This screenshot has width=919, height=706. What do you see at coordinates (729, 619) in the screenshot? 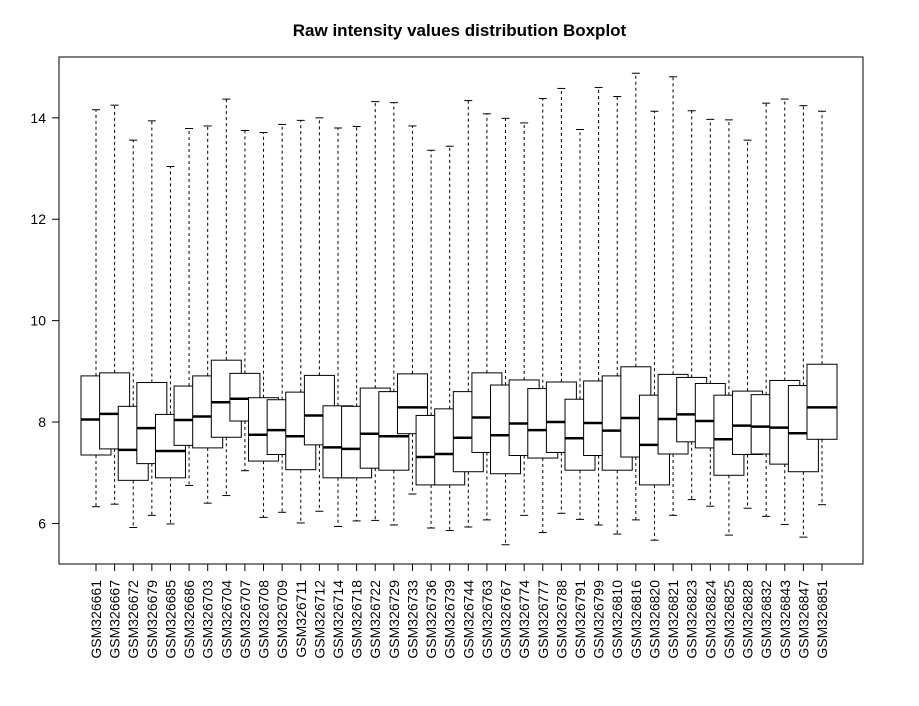
I see `x-tick-label: GSM326825` at bounding box center [729, 619].